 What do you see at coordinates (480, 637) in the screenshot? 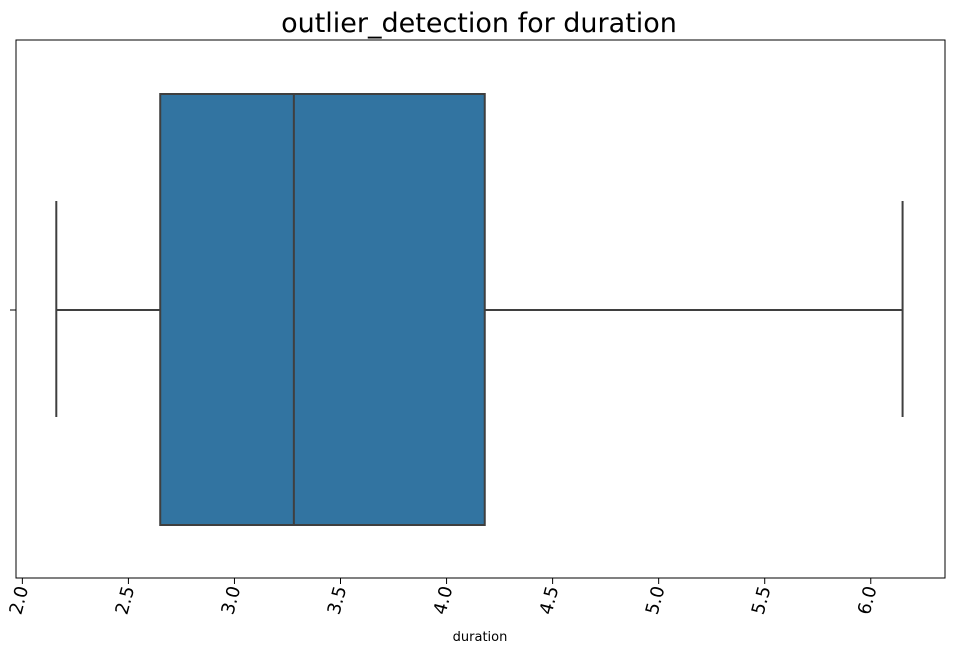
I see `x-axis-label: duration` at bounding box center [480, 637].